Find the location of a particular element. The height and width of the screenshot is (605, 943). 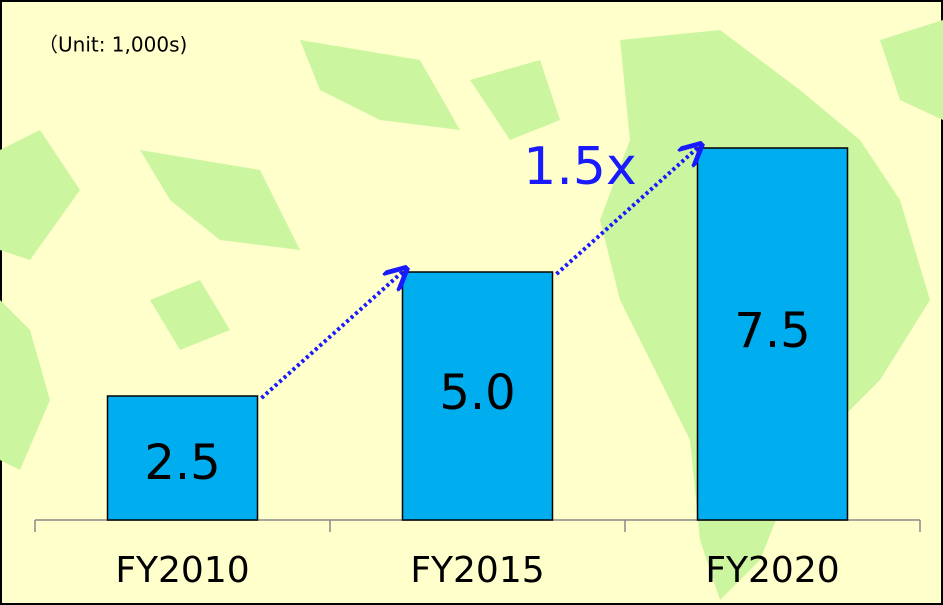

value-label: 2.5 is located at coordinates (182, 463).